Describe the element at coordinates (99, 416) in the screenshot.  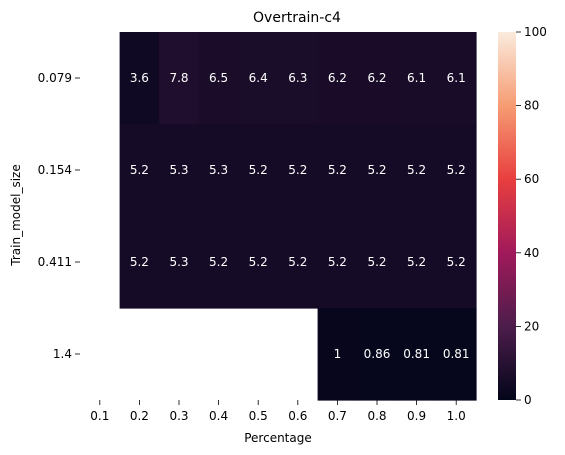
I see `x-tick-label: 0.1` at that location.